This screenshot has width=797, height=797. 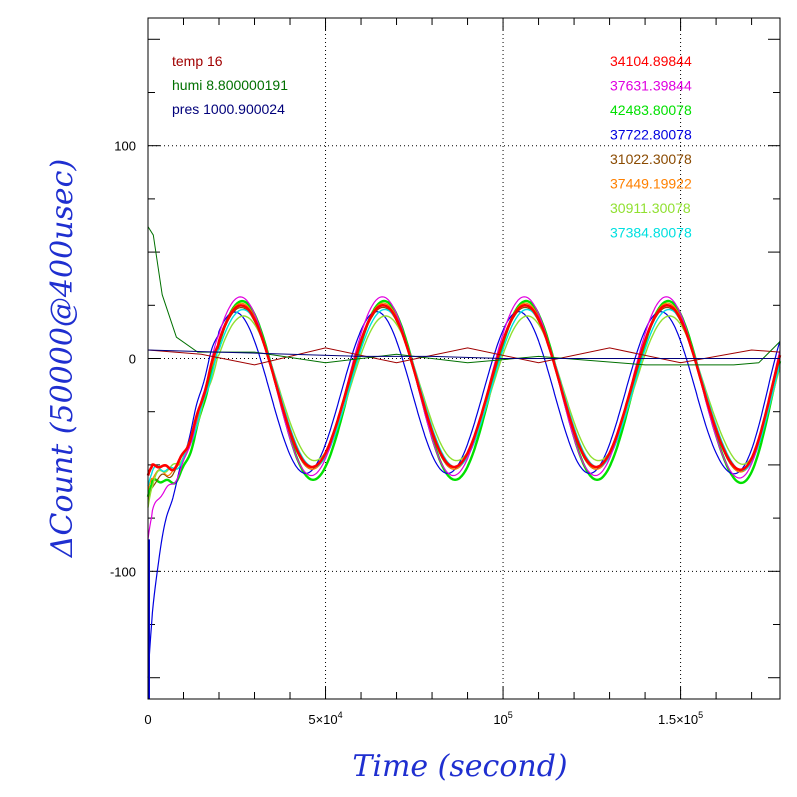 I want to click on legend-left: temp 16 humi 8.800000191 pres 1000.900024, so click(x=230, y=85).